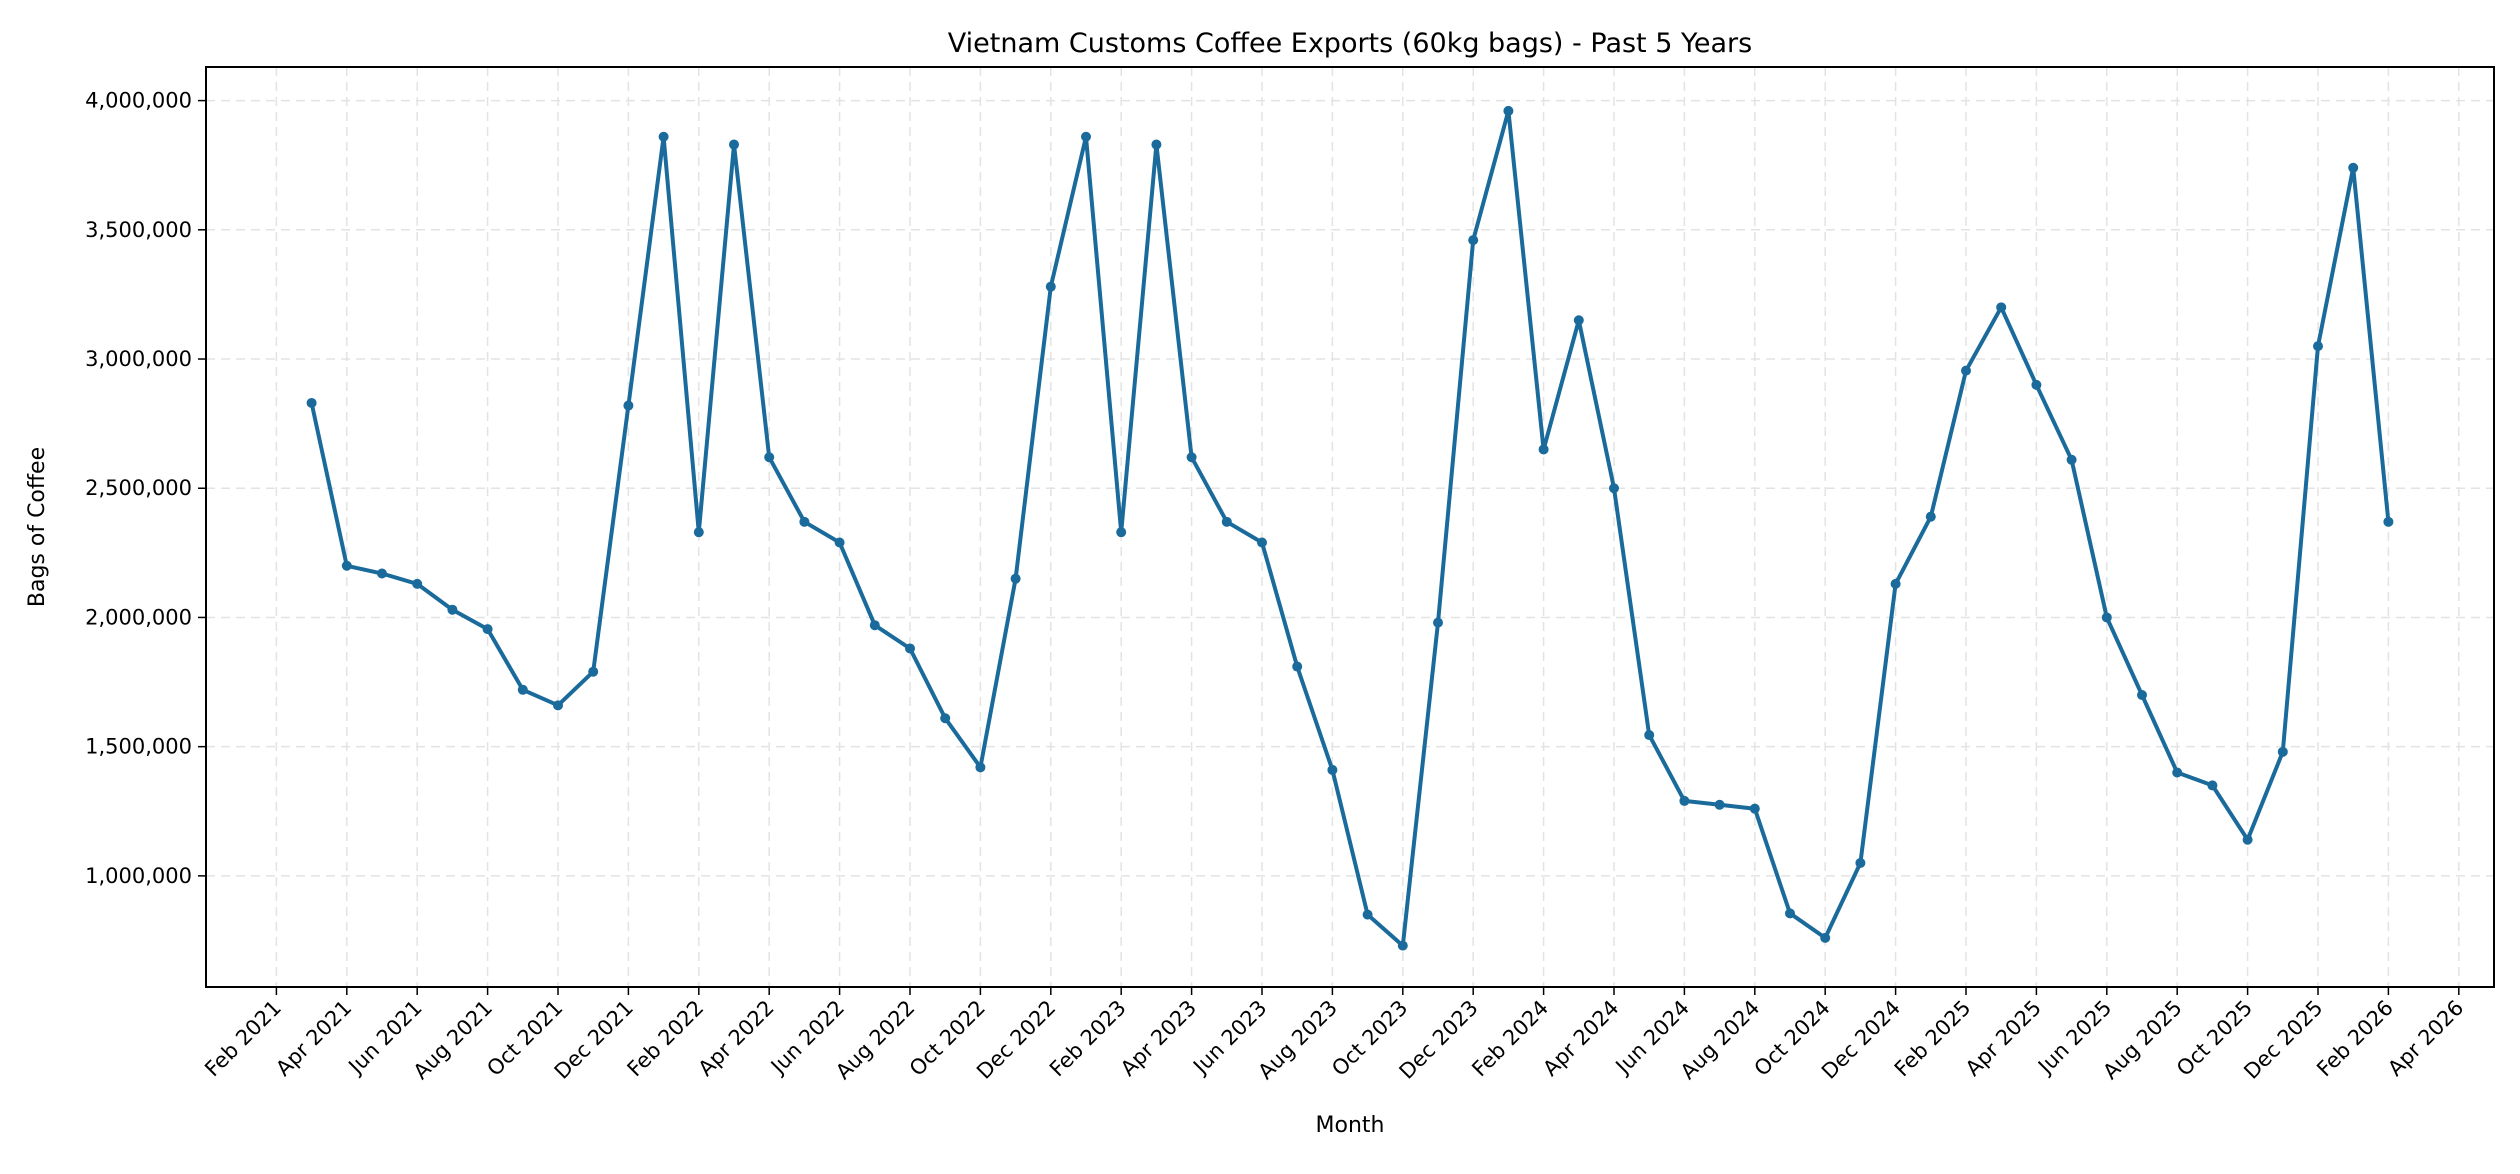  What do you see at coordinates (1088, 1039) in the screenshot?
I see `x-tick-label: Feb 2023` at bounding box center [1088, 1039].